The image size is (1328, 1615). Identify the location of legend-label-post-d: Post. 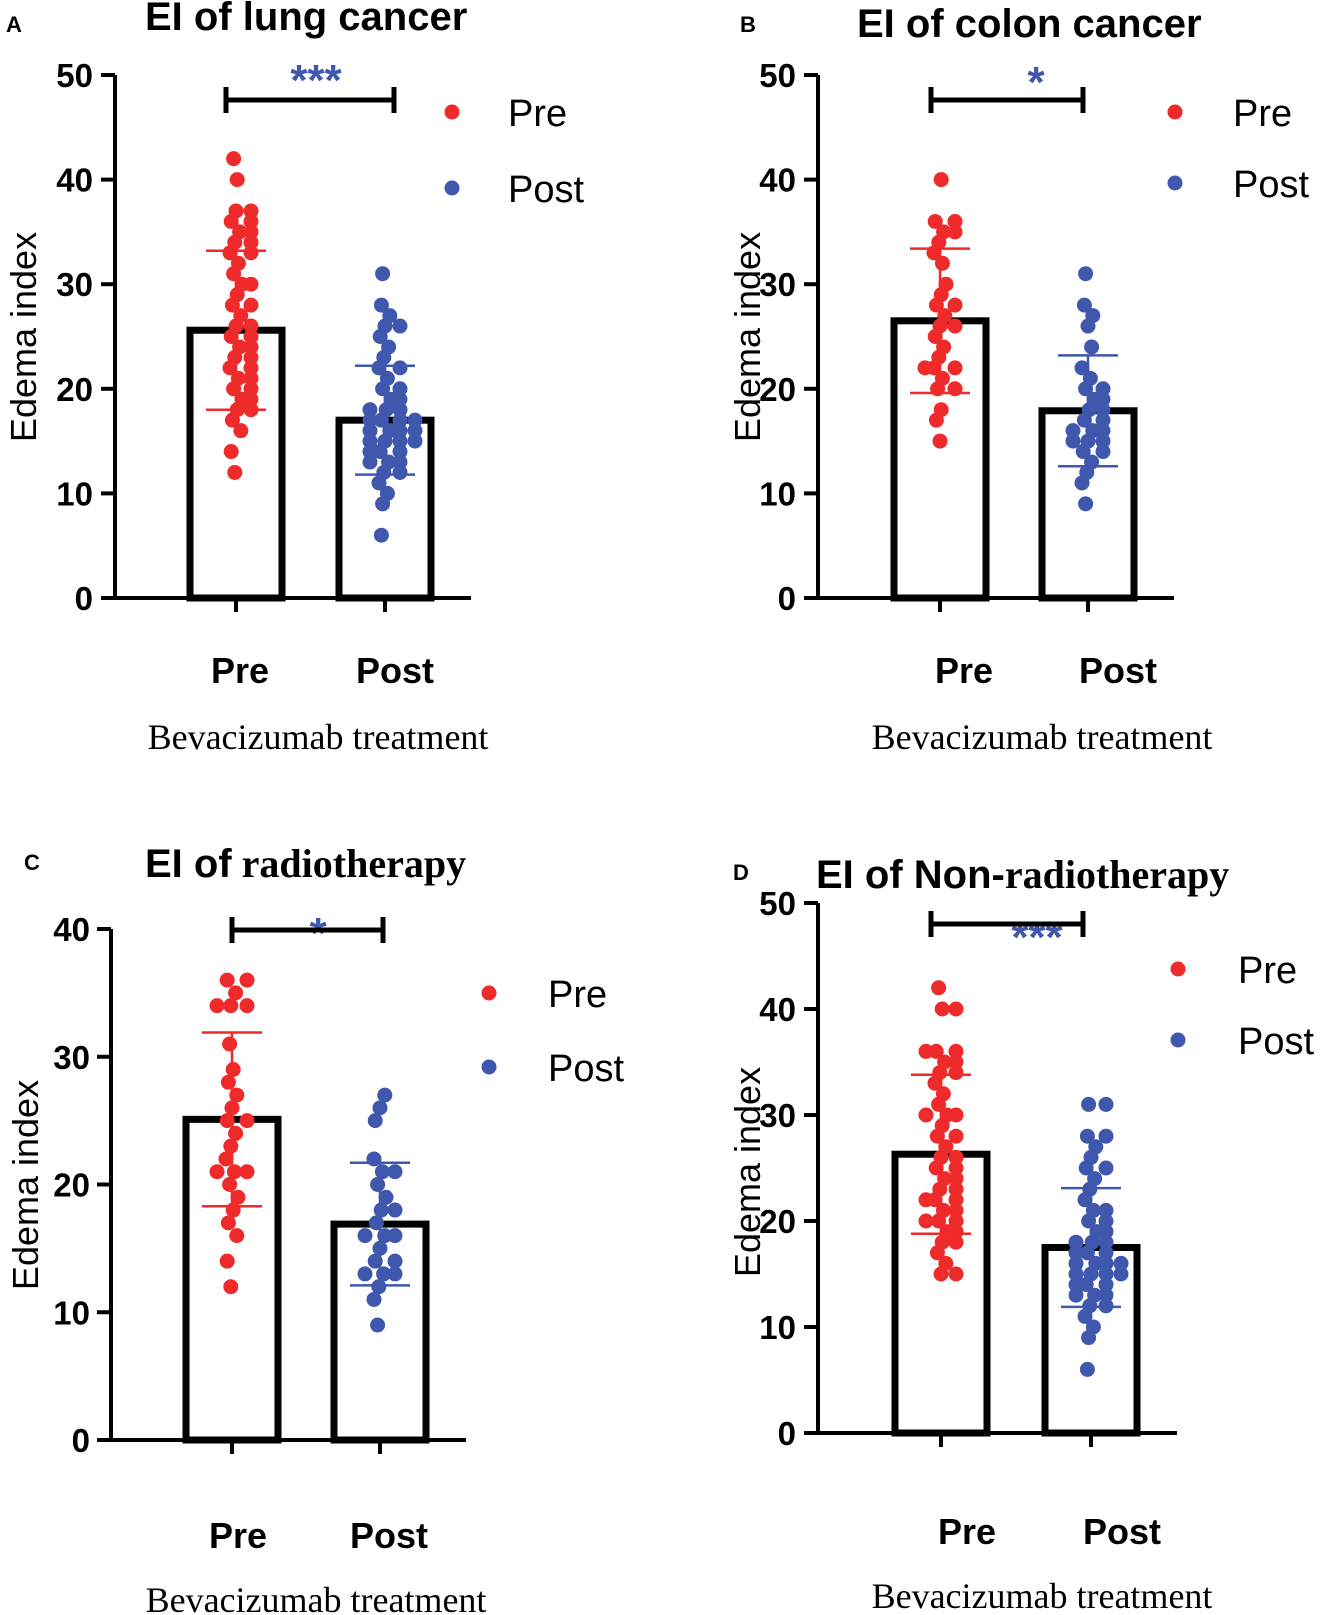
(1276, 1042).